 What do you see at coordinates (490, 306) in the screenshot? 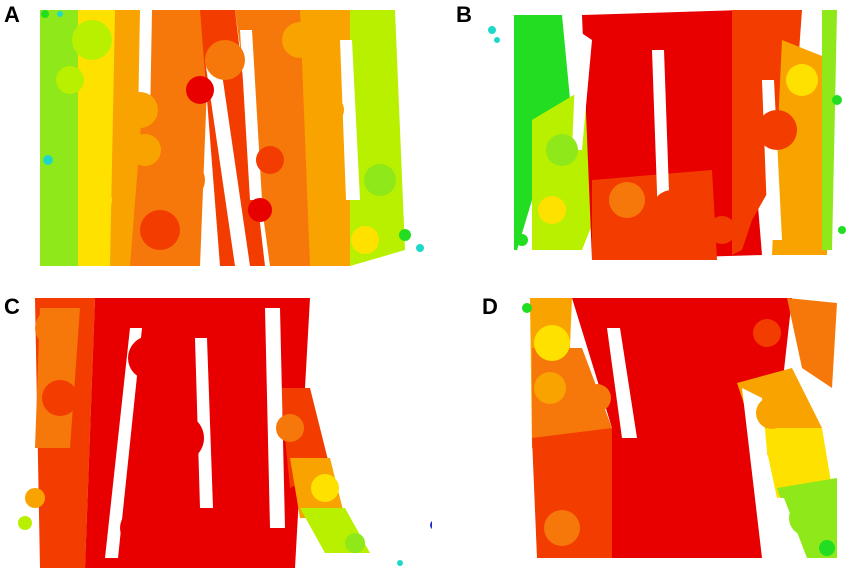
I see `panel-label-d: D` at bounding box center [490, 306].